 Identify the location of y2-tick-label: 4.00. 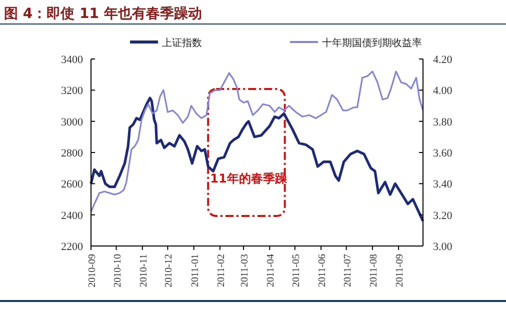
(443, 91).